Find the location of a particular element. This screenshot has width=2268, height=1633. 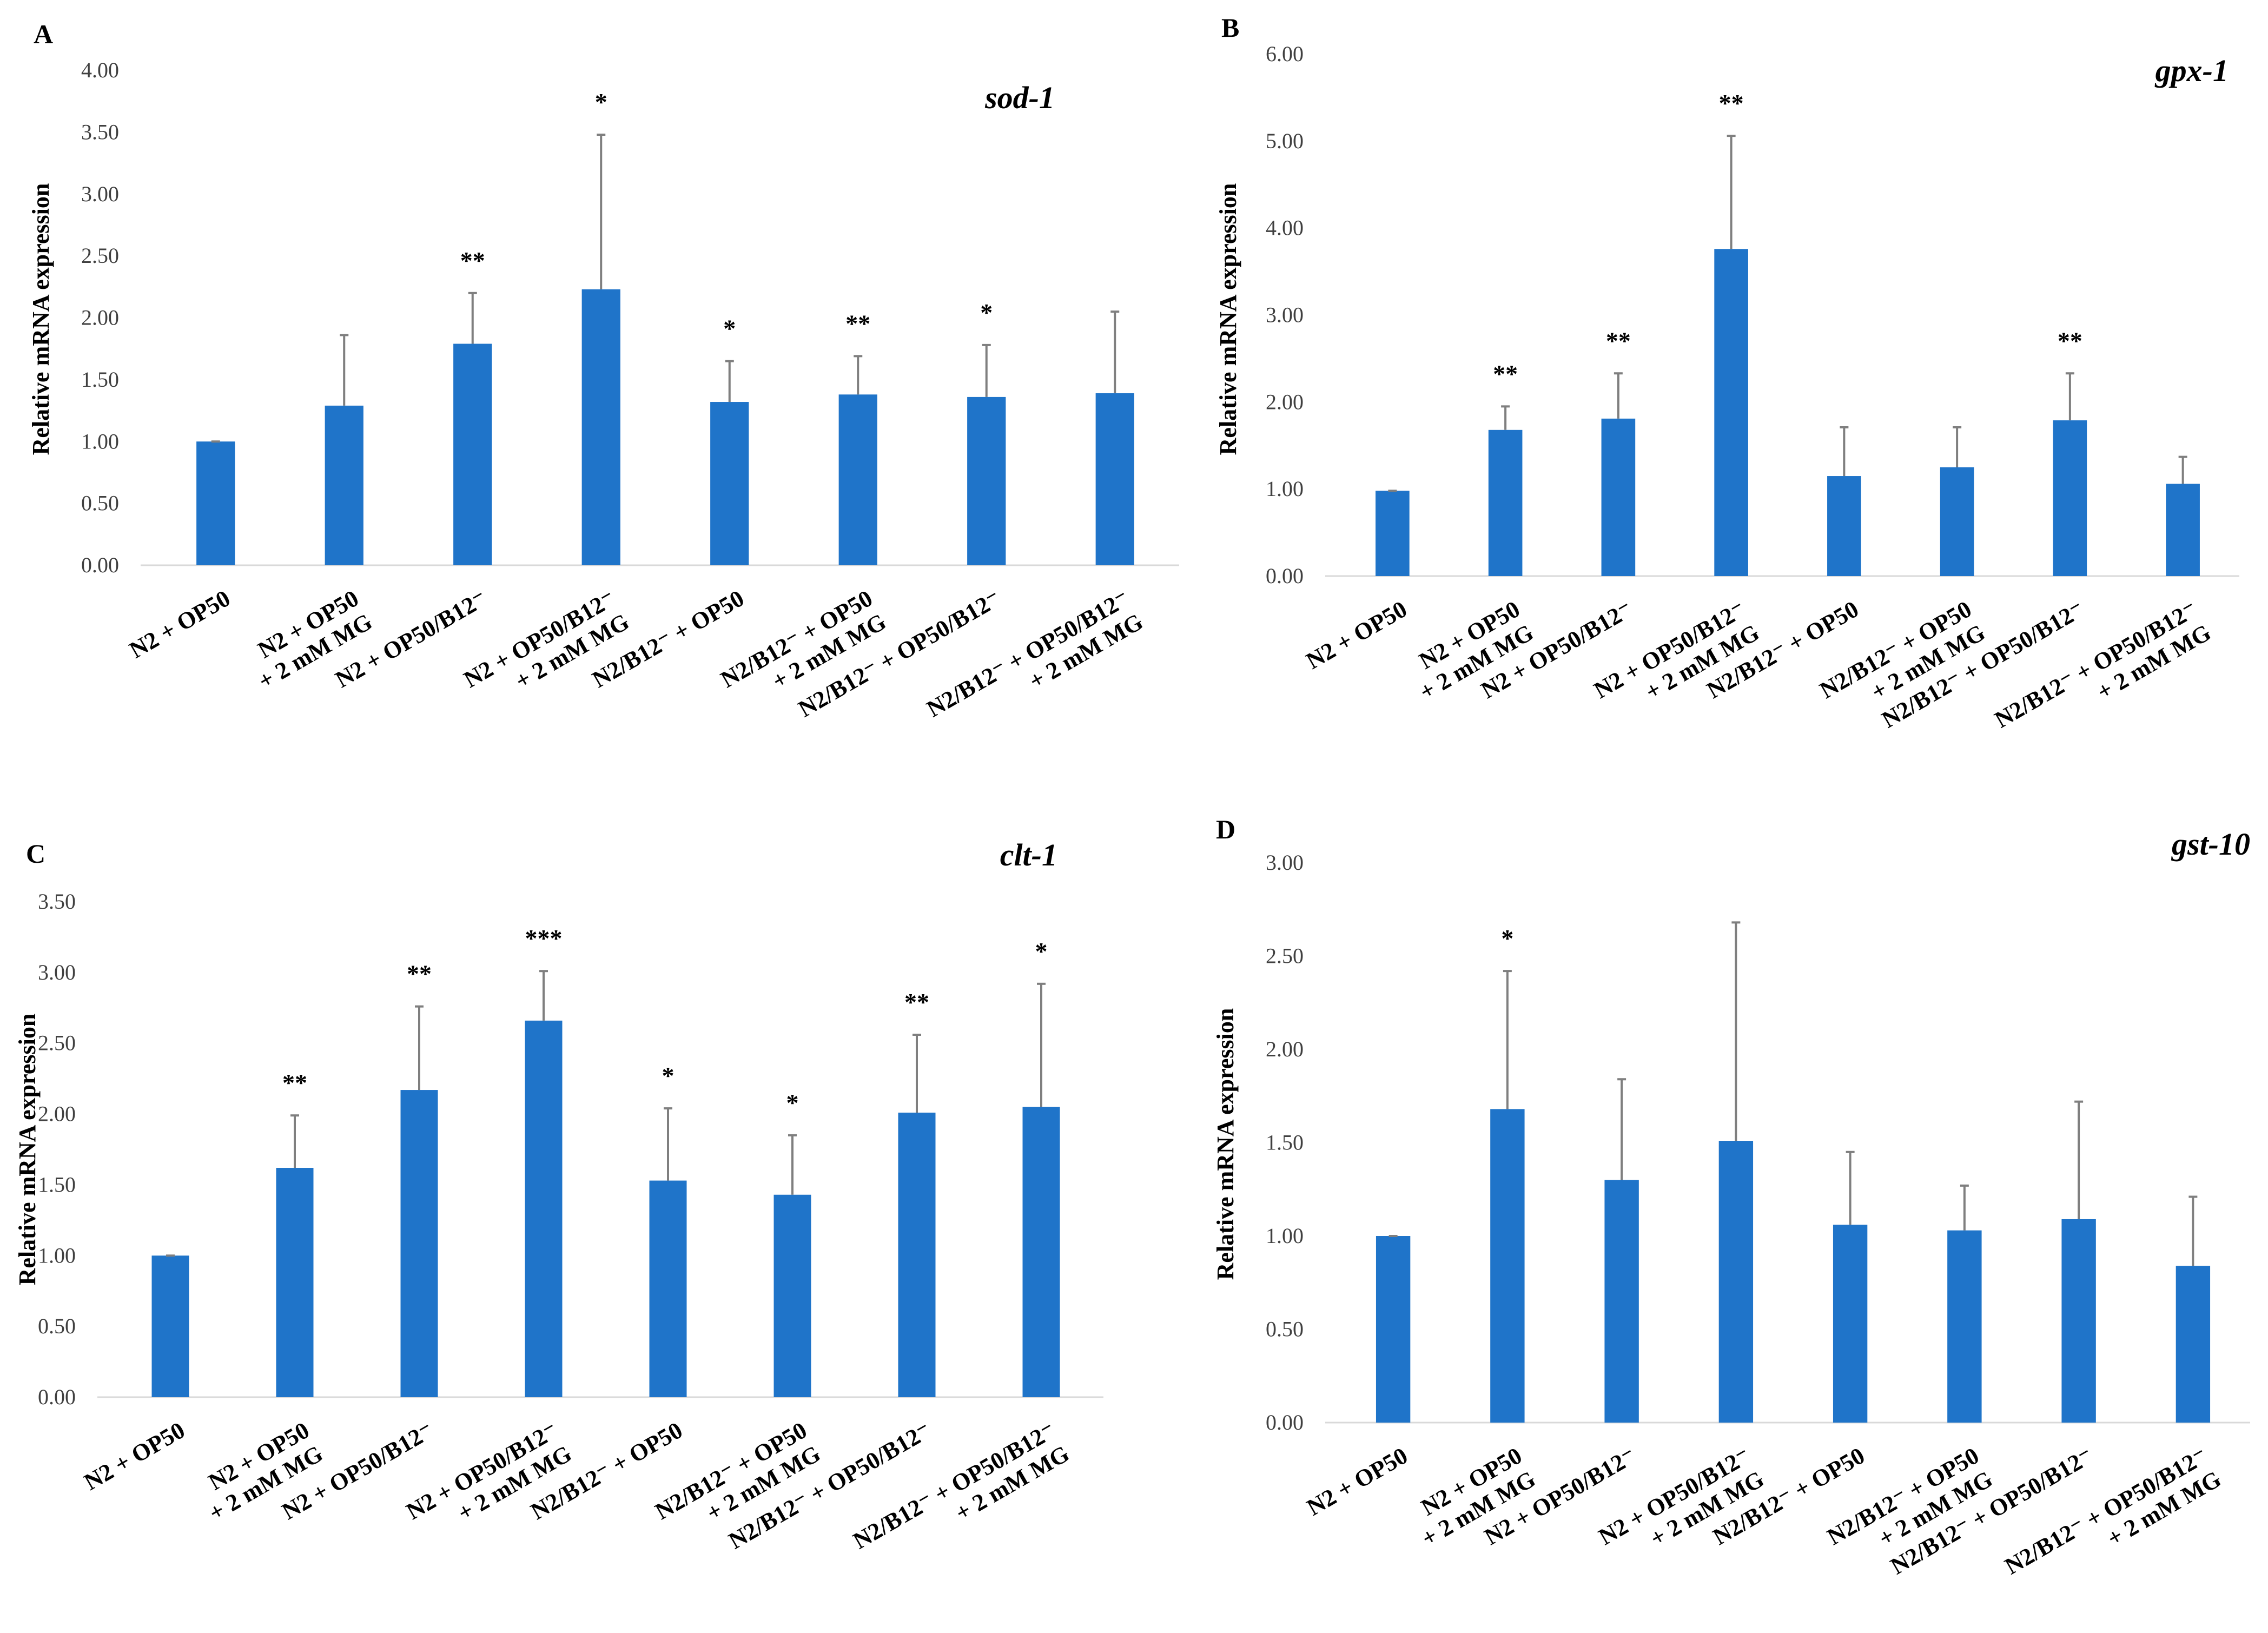

y-tick-label: 5.00 is located at coordinates (1285, 141).